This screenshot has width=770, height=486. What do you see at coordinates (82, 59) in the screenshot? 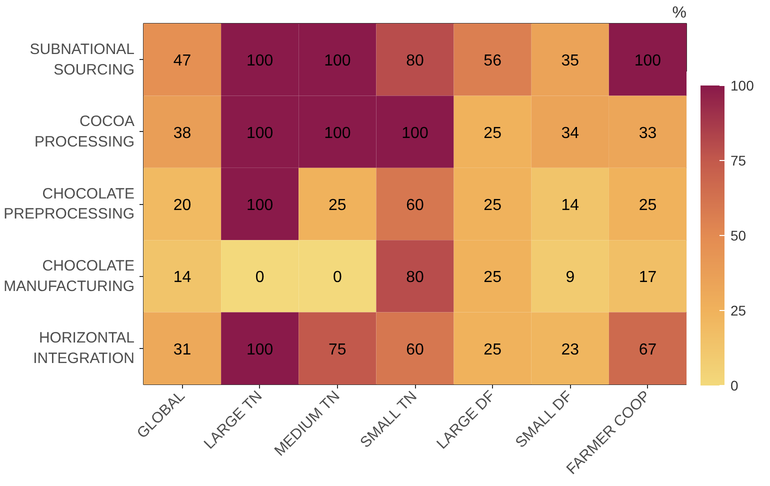
I see `y-tick-label: SUBNATIONAL SOURCING` at bounding box center [82, 59].